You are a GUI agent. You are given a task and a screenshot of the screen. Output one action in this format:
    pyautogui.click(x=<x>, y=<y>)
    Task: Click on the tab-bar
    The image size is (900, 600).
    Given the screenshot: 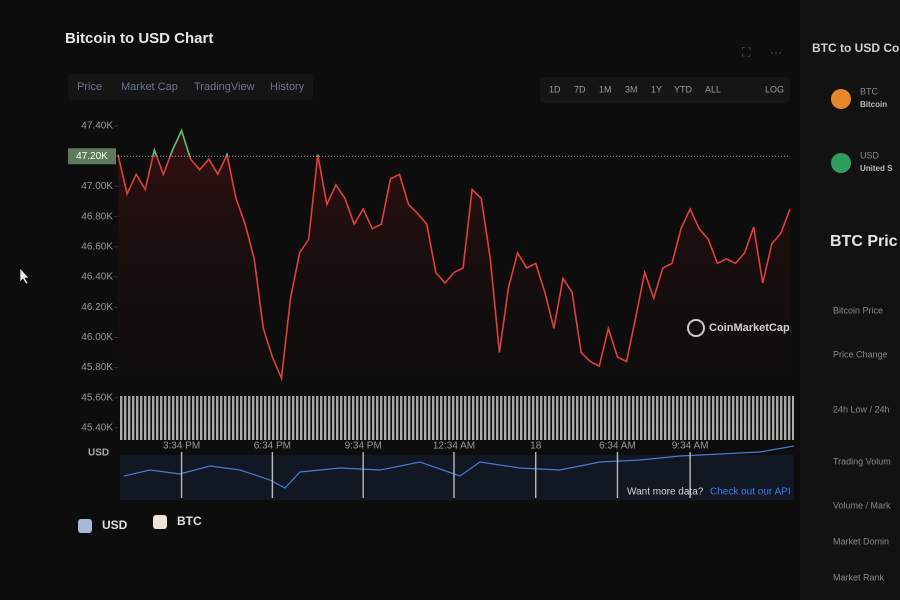 What is the action you would take?
    pyautogui.click(x=190, y=87)
    